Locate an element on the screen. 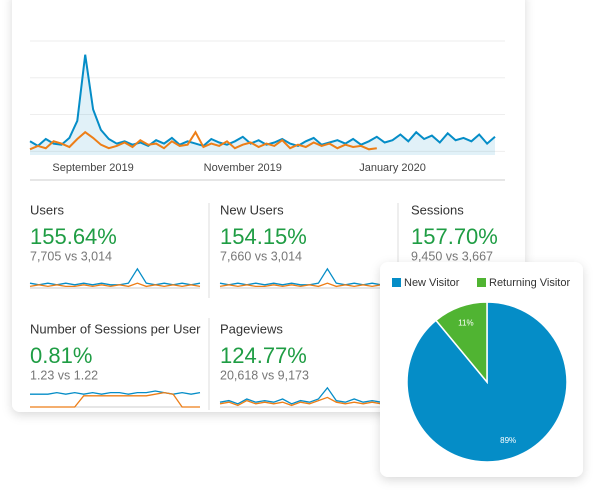 The width and height of the screenshot is (596, 498). metric-label: New Users is located at coordinates (252, 209).